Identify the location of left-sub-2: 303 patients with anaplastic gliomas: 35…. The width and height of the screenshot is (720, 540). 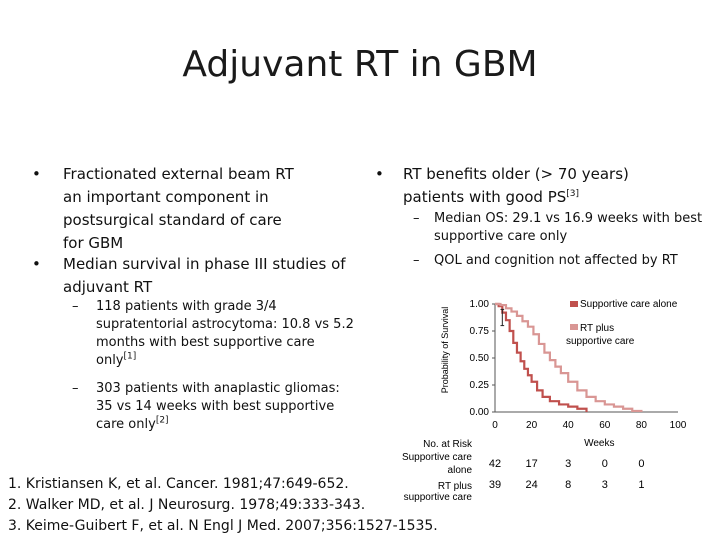
(218, 407).